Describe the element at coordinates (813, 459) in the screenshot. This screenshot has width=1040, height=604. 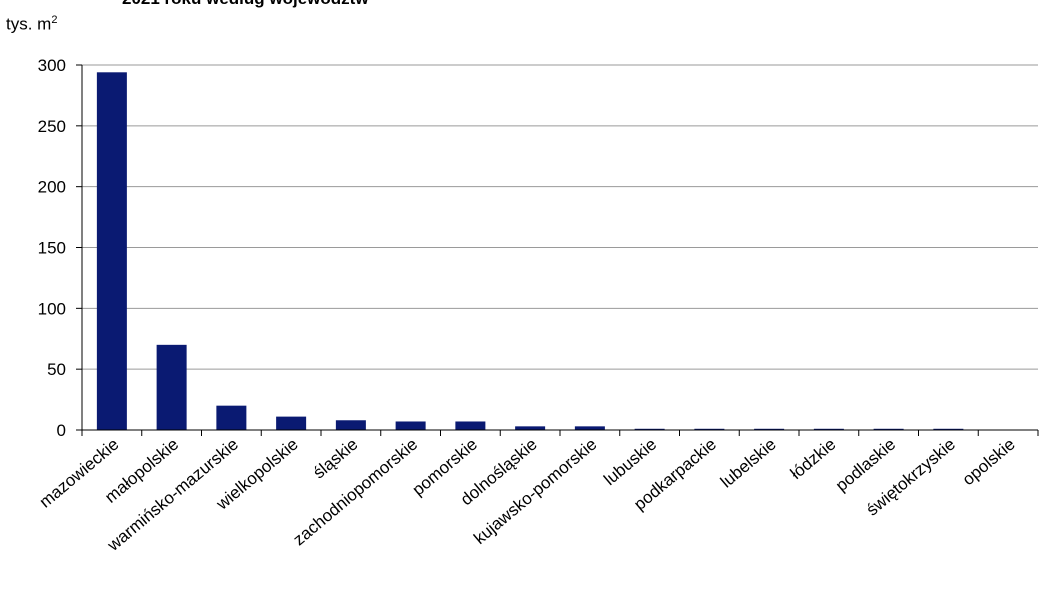
I see `x-tick-label: łódzkie` at that location.